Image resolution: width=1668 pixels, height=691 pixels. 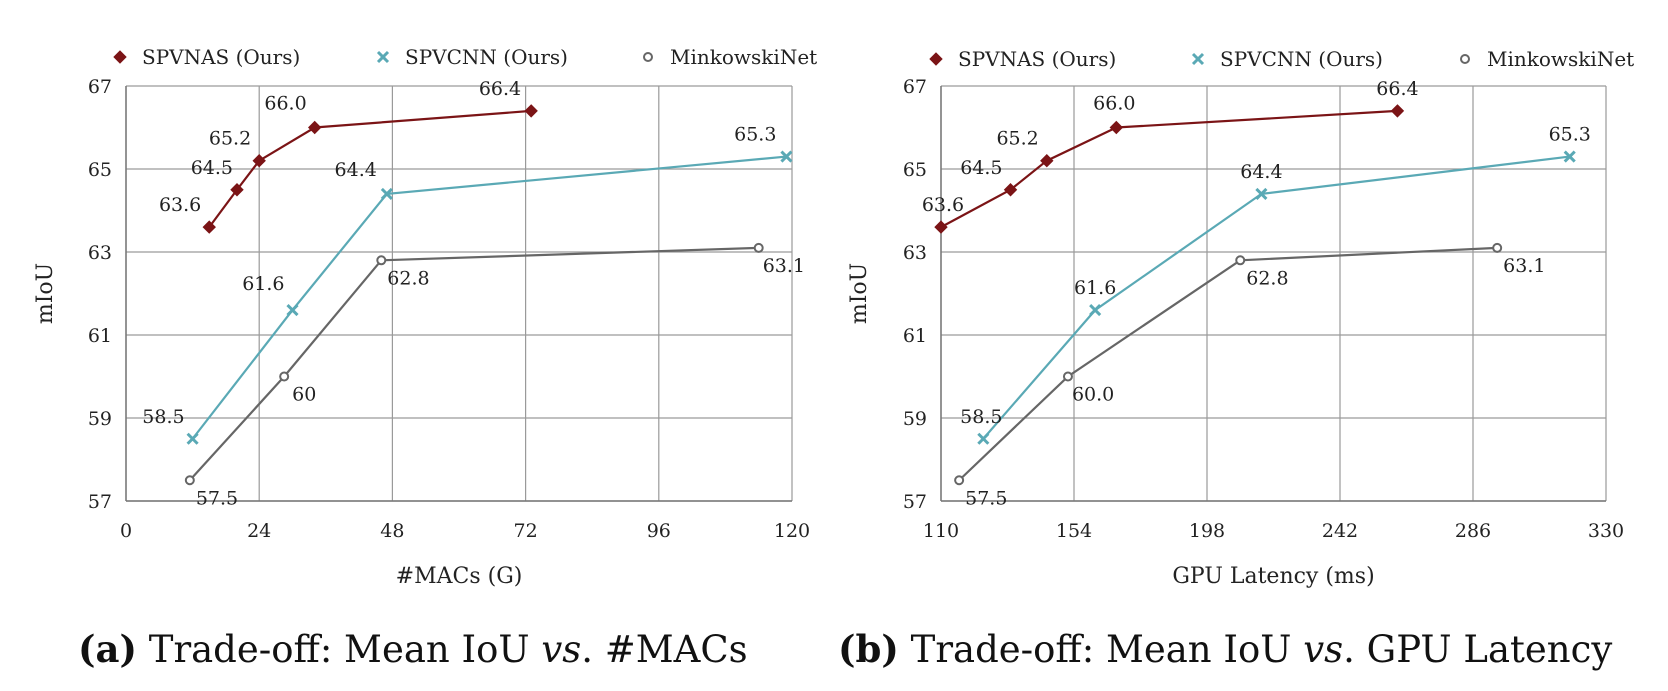 I want to click on series-minkowskinet: 57.5 60.0 62.8 63.1, so click(x=1249, y=375).